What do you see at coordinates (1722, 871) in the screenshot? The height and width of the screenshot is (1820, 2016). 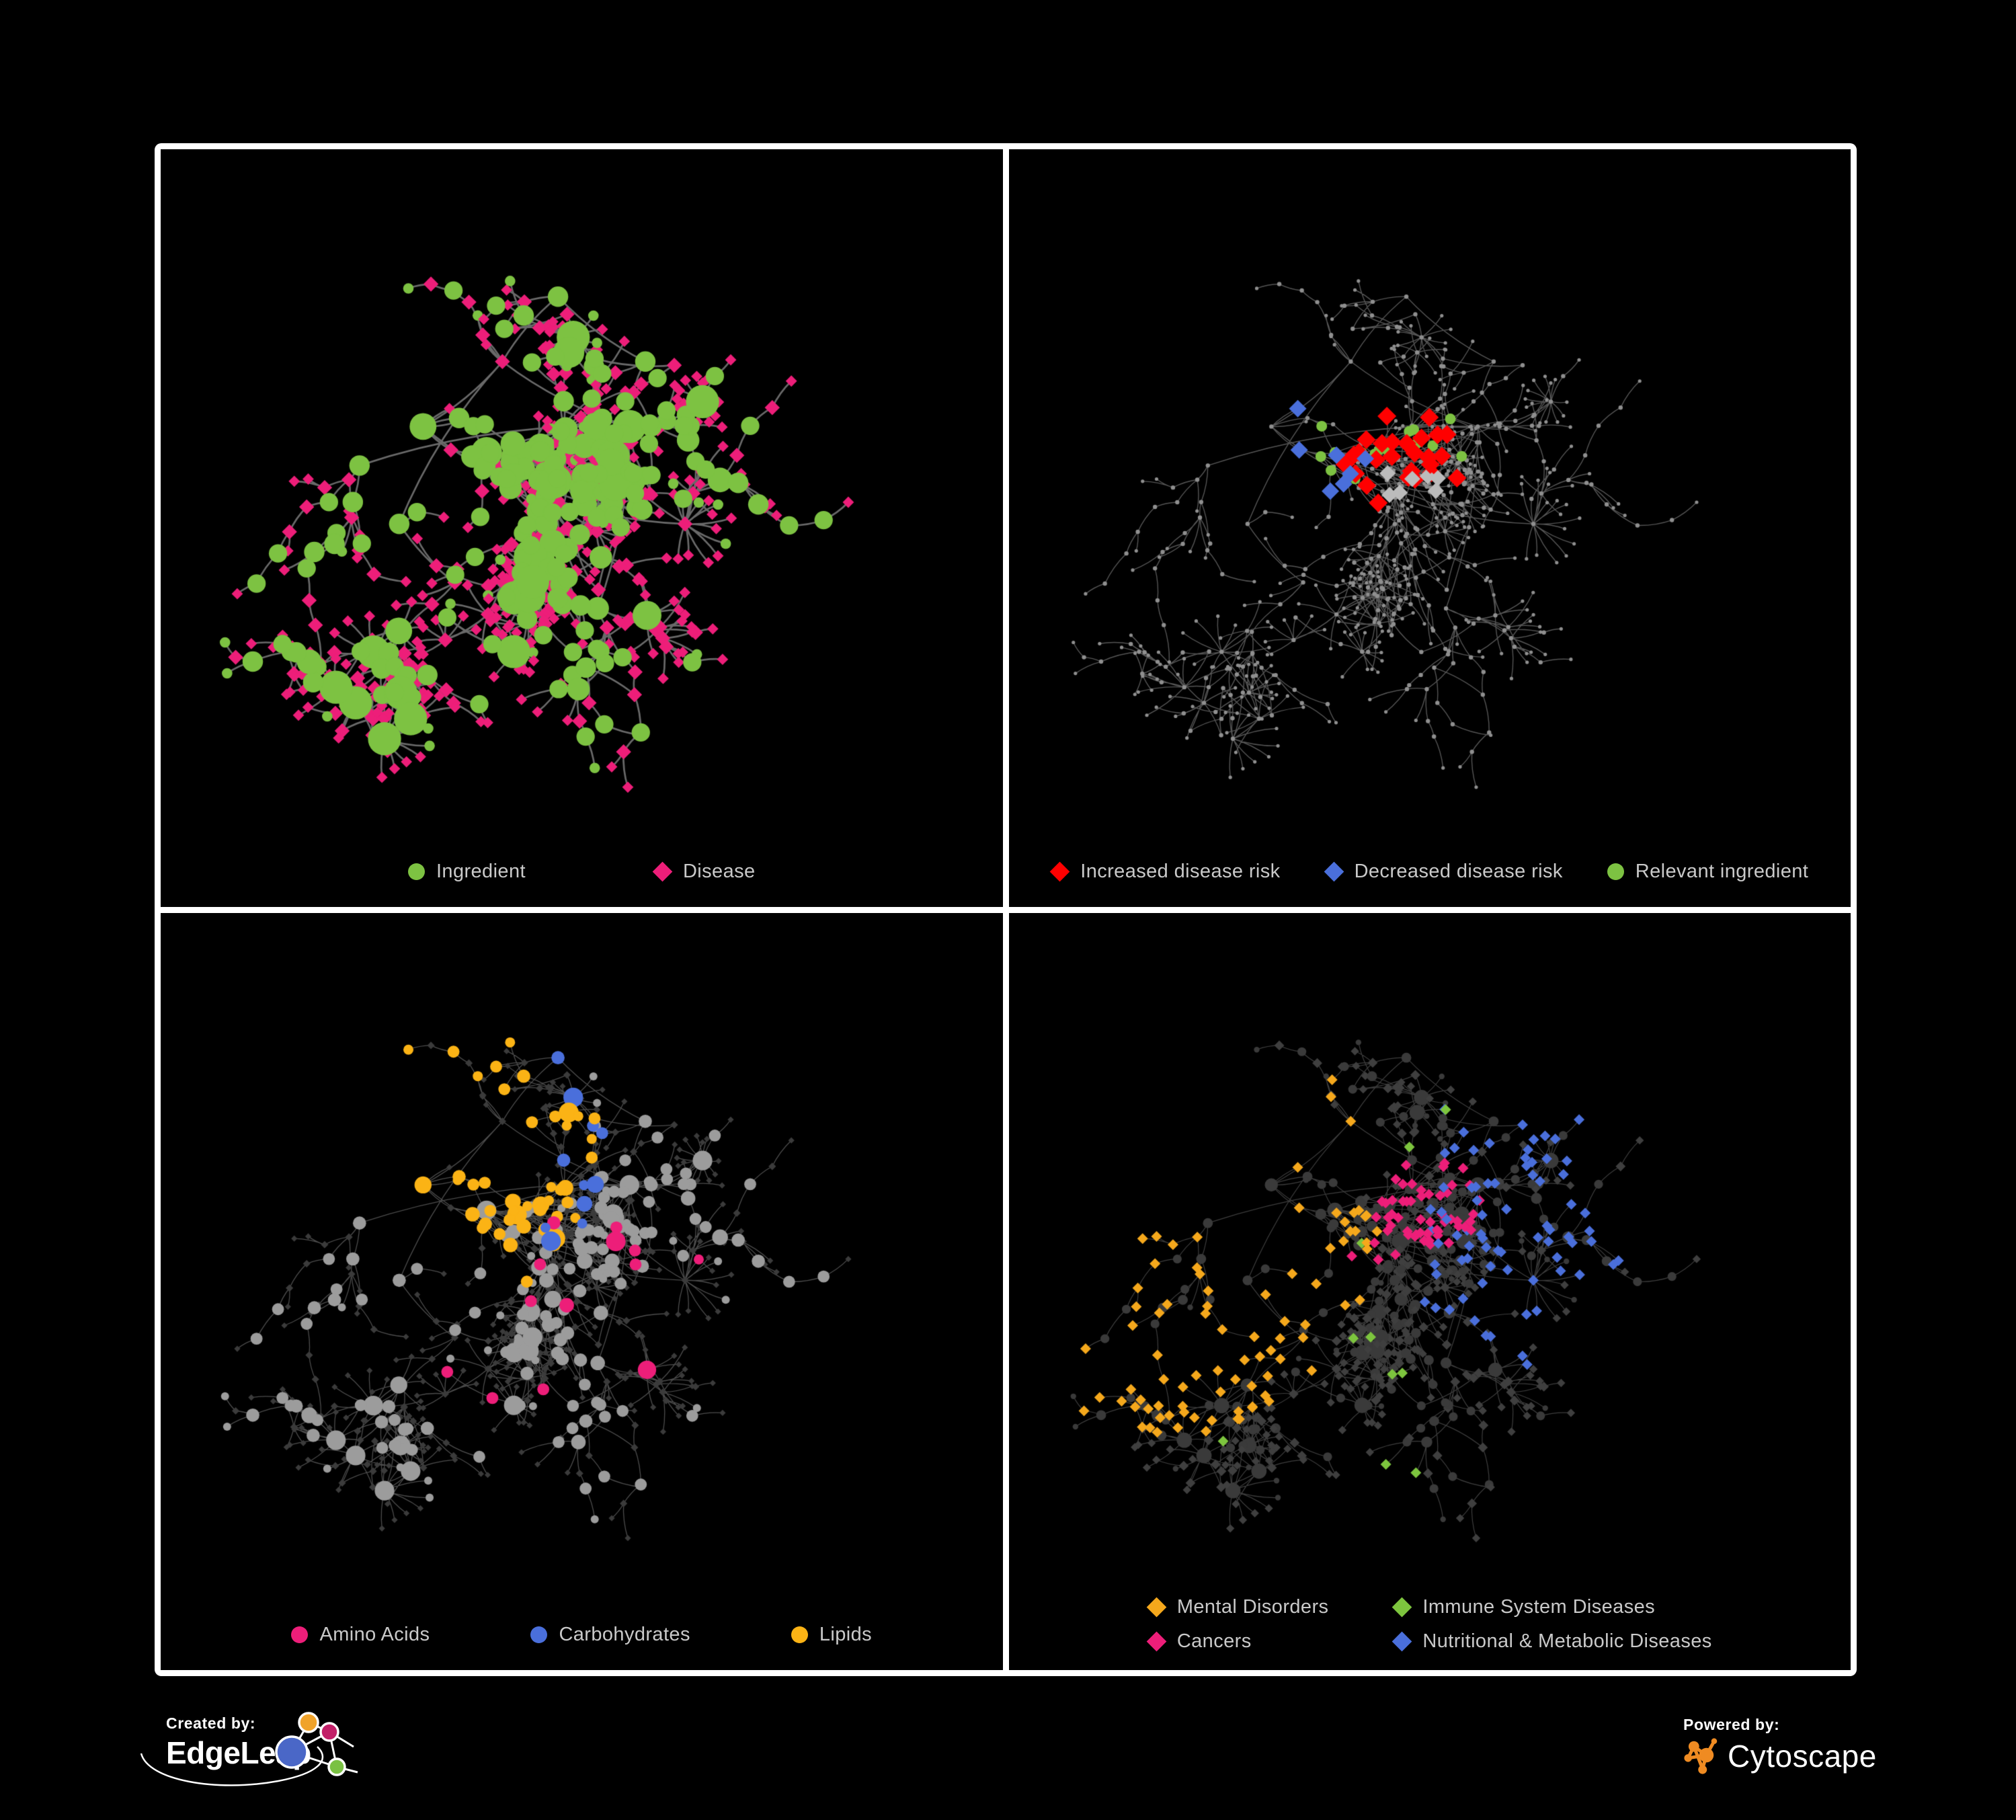 I see `legend-label: Relevant ingredient` at bounding box center [1722, 871].